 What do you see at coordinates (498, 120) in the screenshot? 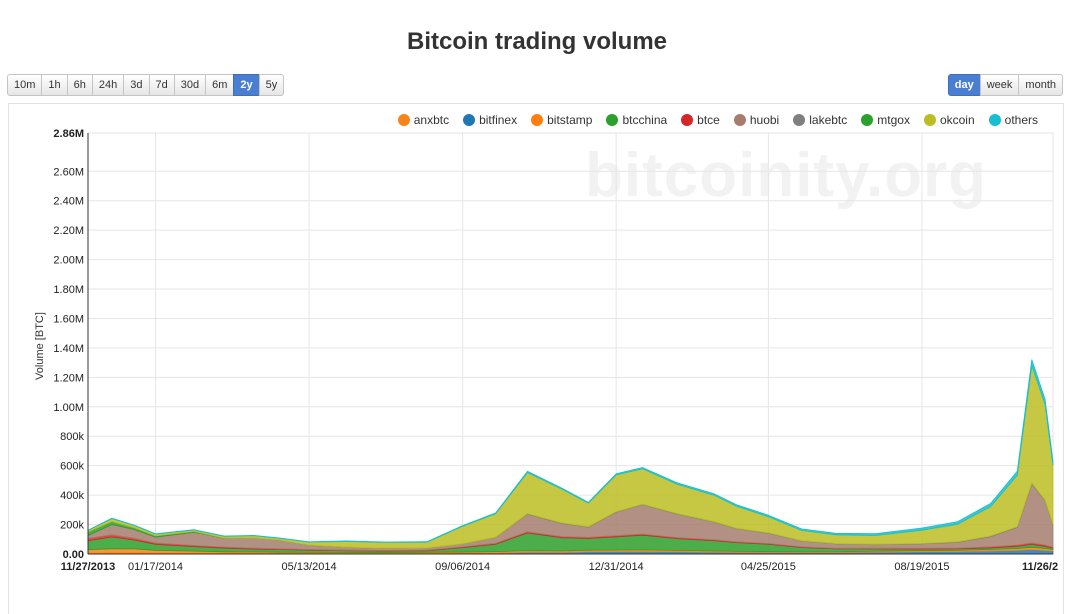
I see `legend-label: bitfinex` at bounding box center [498, 120].